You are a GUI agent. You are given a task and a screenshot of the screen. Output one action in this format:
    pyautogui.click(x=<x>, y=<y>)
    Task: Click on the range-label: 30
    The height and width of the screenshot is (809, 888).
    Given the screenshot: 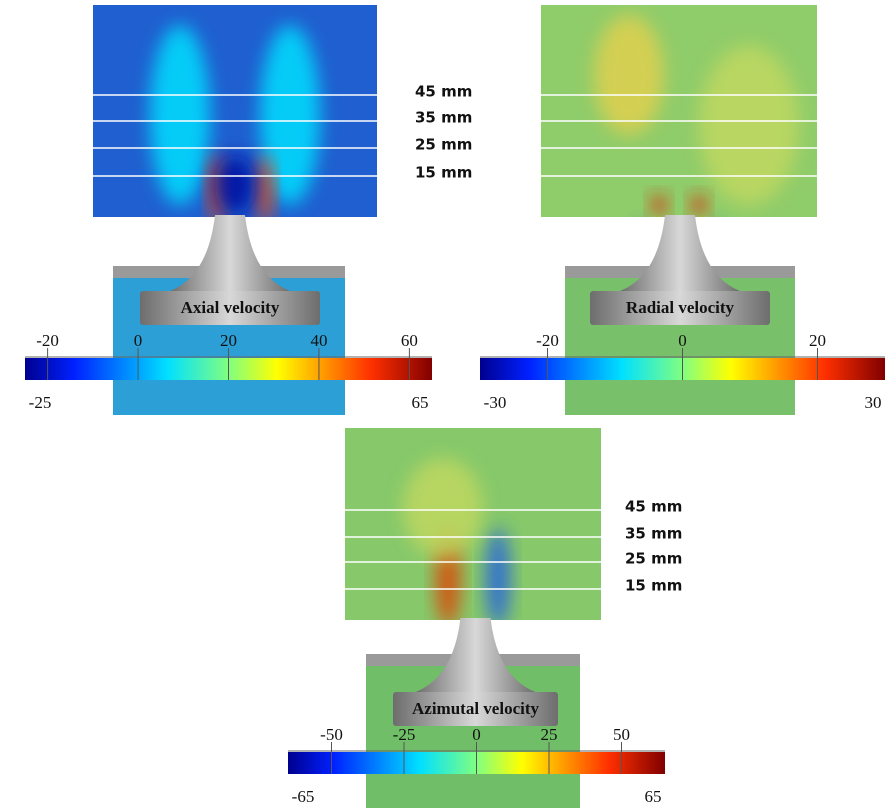 What is the action you would take?
    pyautogui.click(x=873, y=402)
    